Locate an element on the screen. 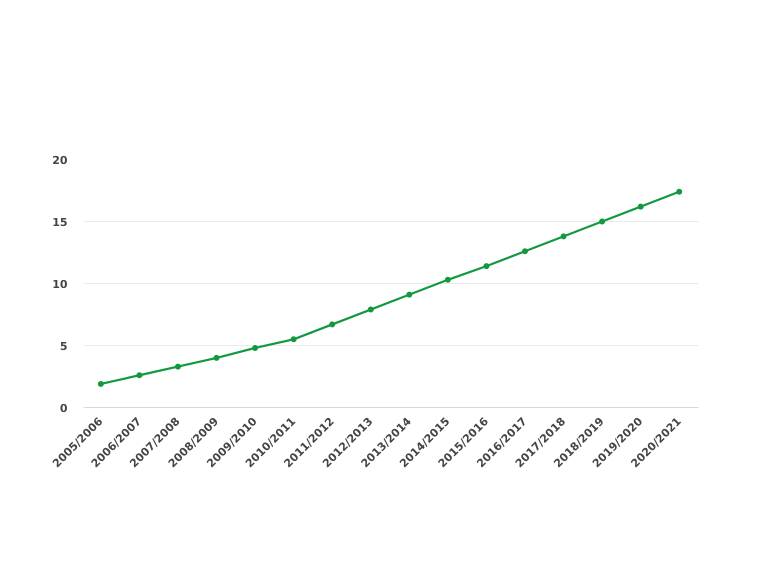 The image size is (768, 576). y-tick-label: 10 is located at coordinates (60, 284).